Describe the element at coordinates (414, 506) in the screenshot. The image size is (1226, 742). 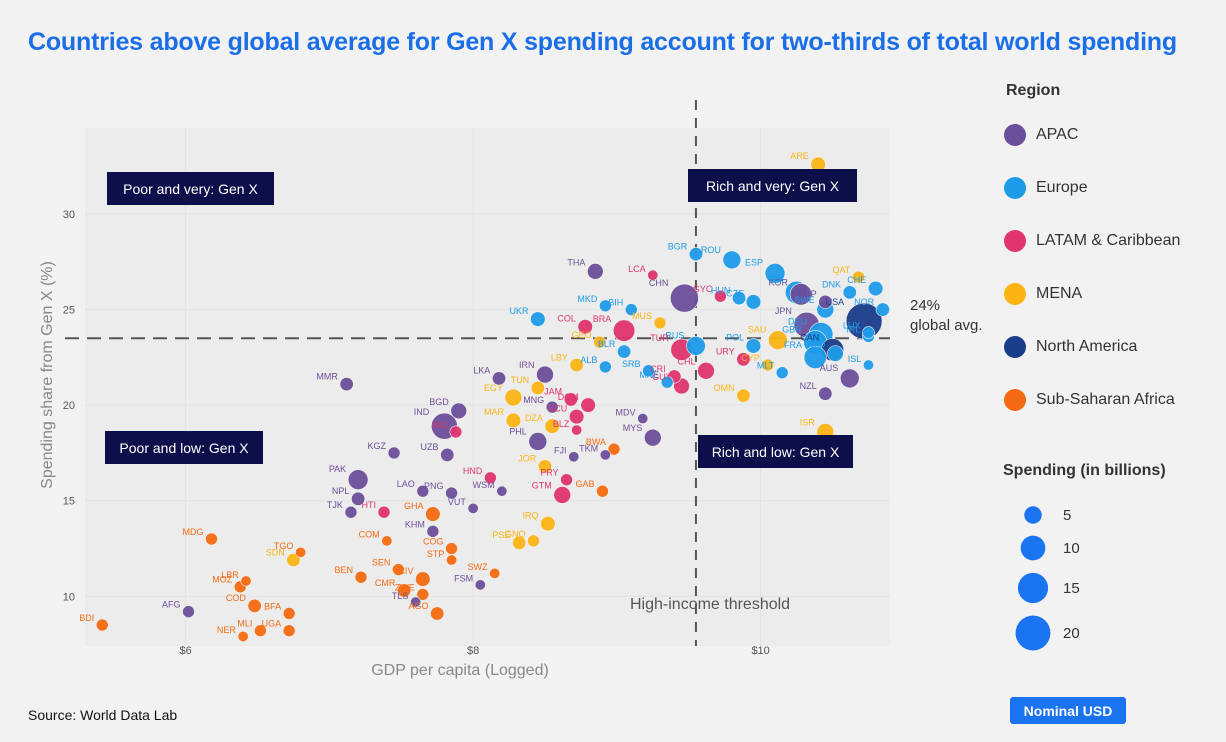
I see `point-label: GHA` at that location.